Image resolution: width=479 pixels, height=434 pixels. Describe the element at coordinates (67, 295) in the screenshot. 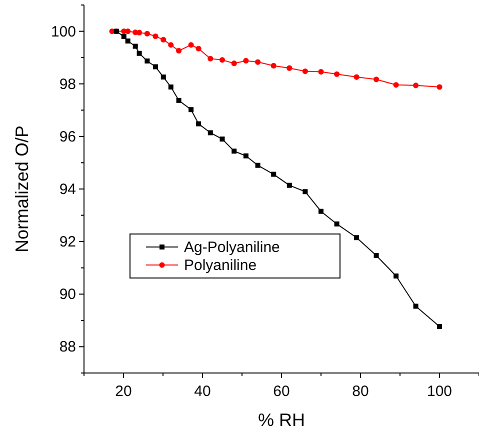

I see `y-tick-label: 90` at that location.